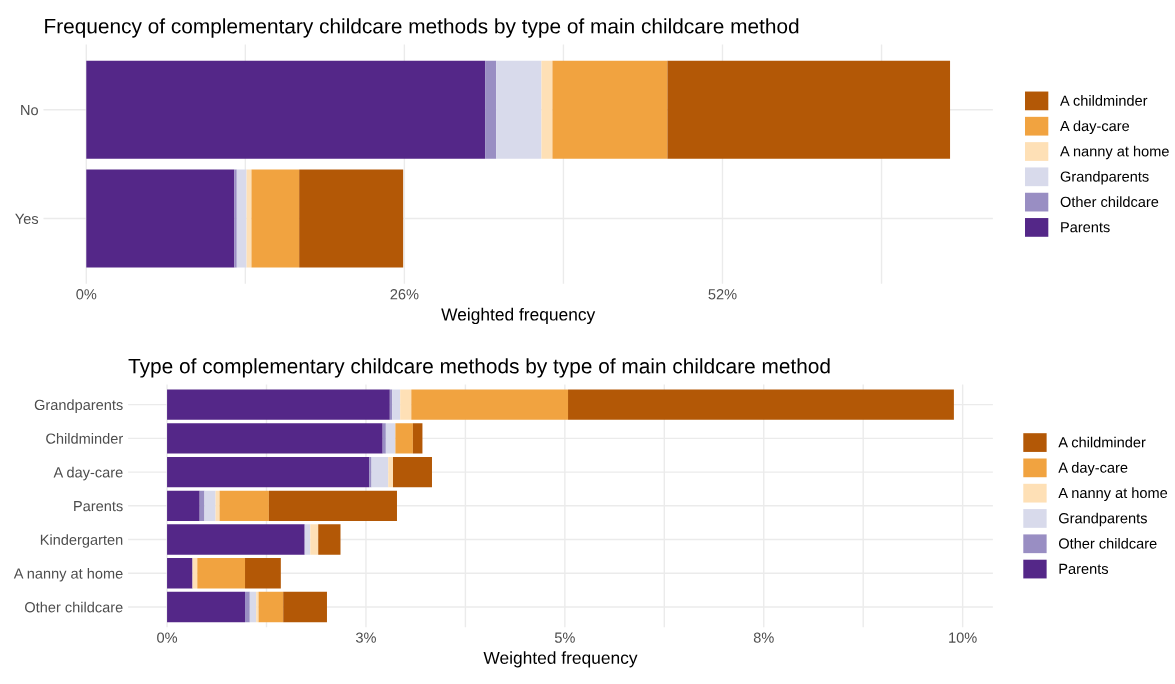  Describe the element at coordinates (963, 637) in the screenshot. I see `x-tick-label: 10%` at that location.